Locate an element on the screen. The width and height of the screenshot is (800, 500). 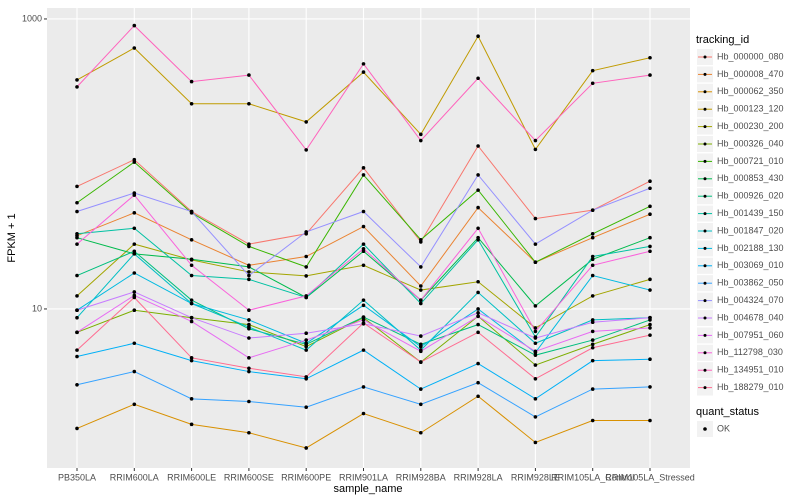
legend-label: Hb_000926_020 is located at coordinates (750, 196).